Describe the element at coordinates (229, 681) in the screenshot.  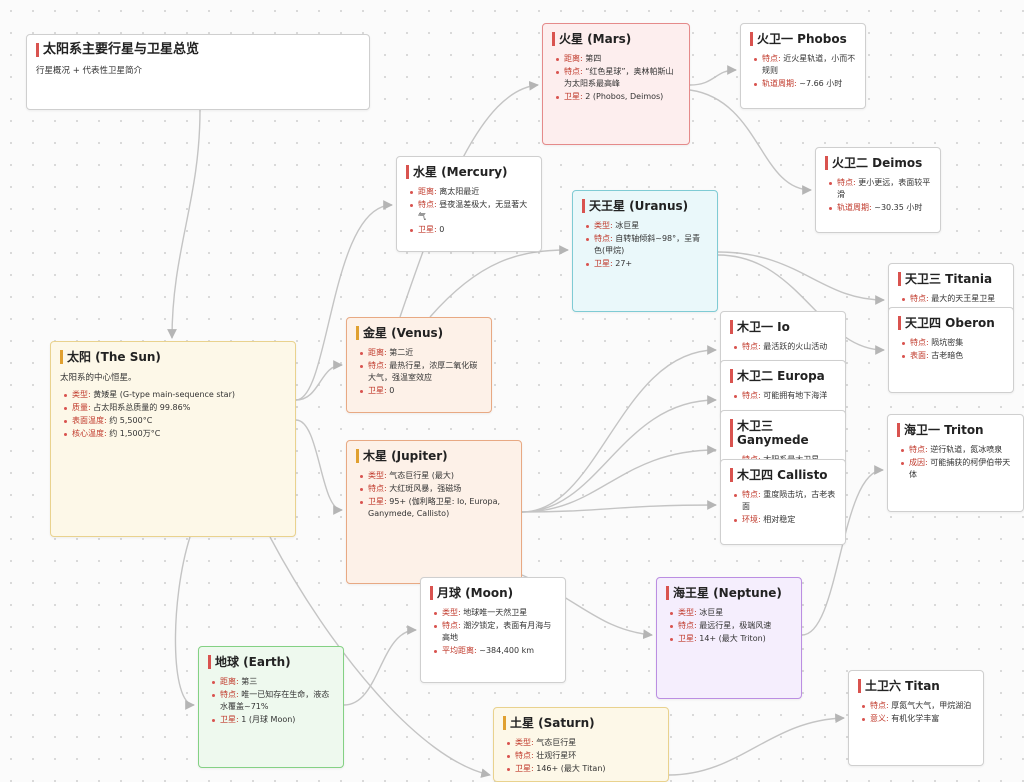
I see `item-label: 距离:` at that location.